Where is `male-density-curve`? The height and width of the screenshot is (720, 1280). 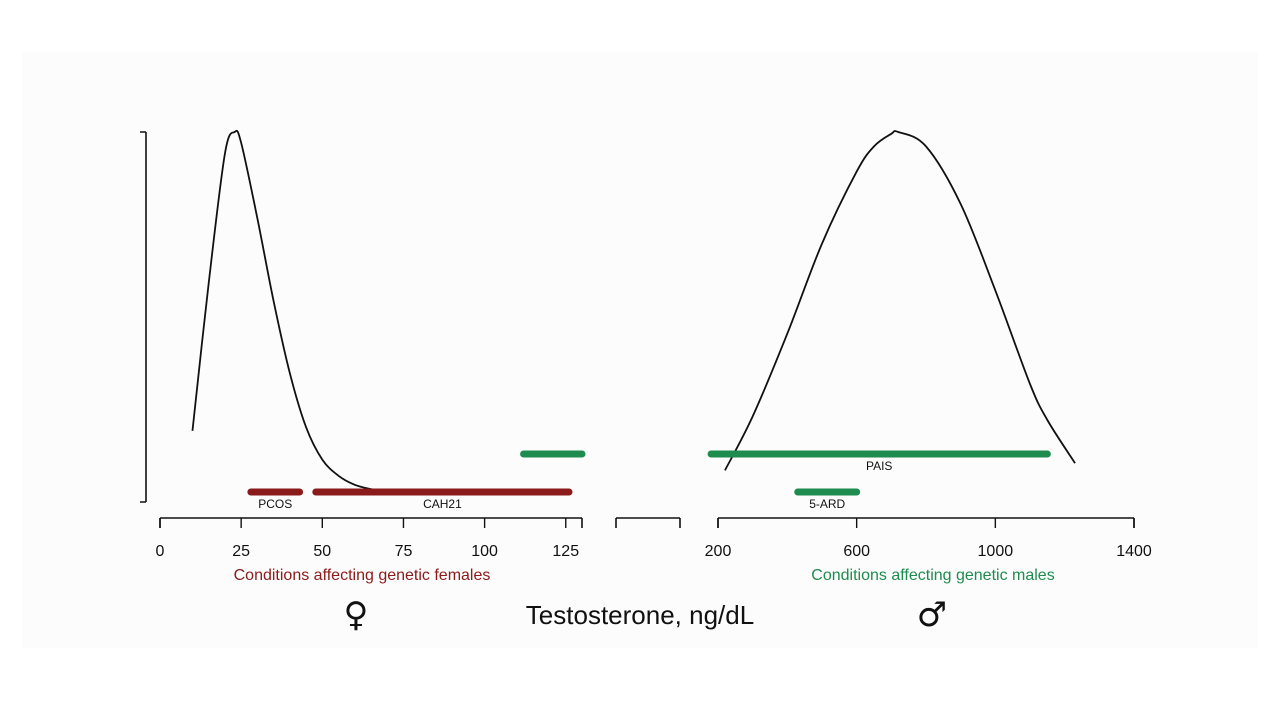
male-density-curve is located at coordinates (900, 300).